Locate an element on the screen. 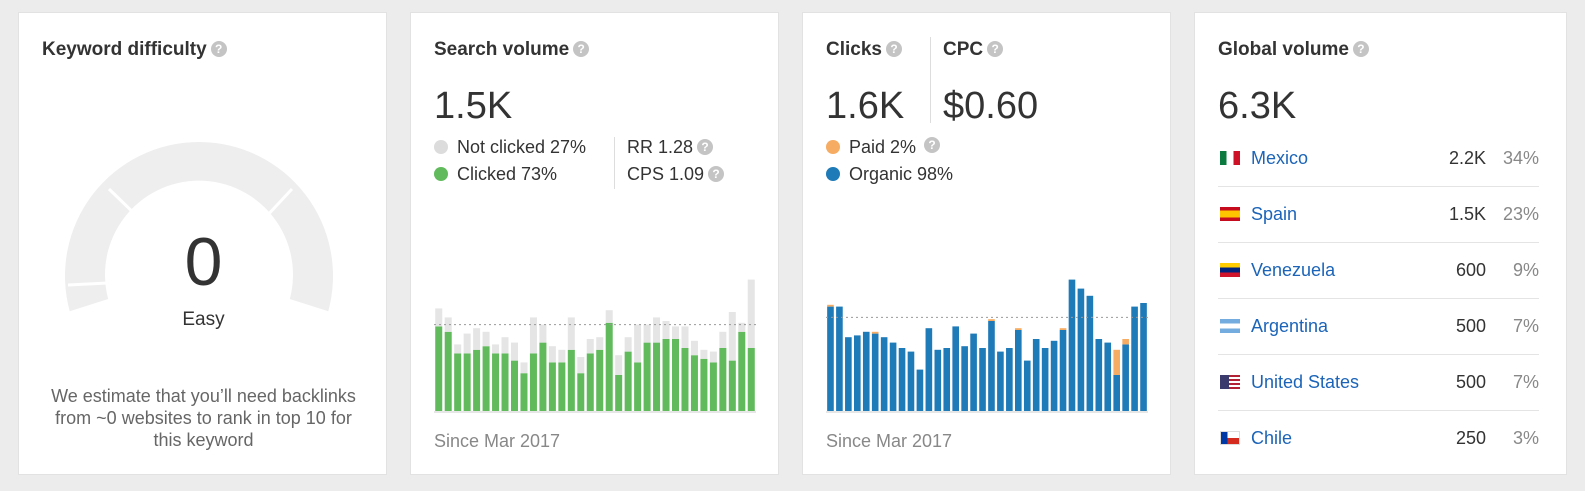  country-link: United States is located at coordinates (1305, 382).